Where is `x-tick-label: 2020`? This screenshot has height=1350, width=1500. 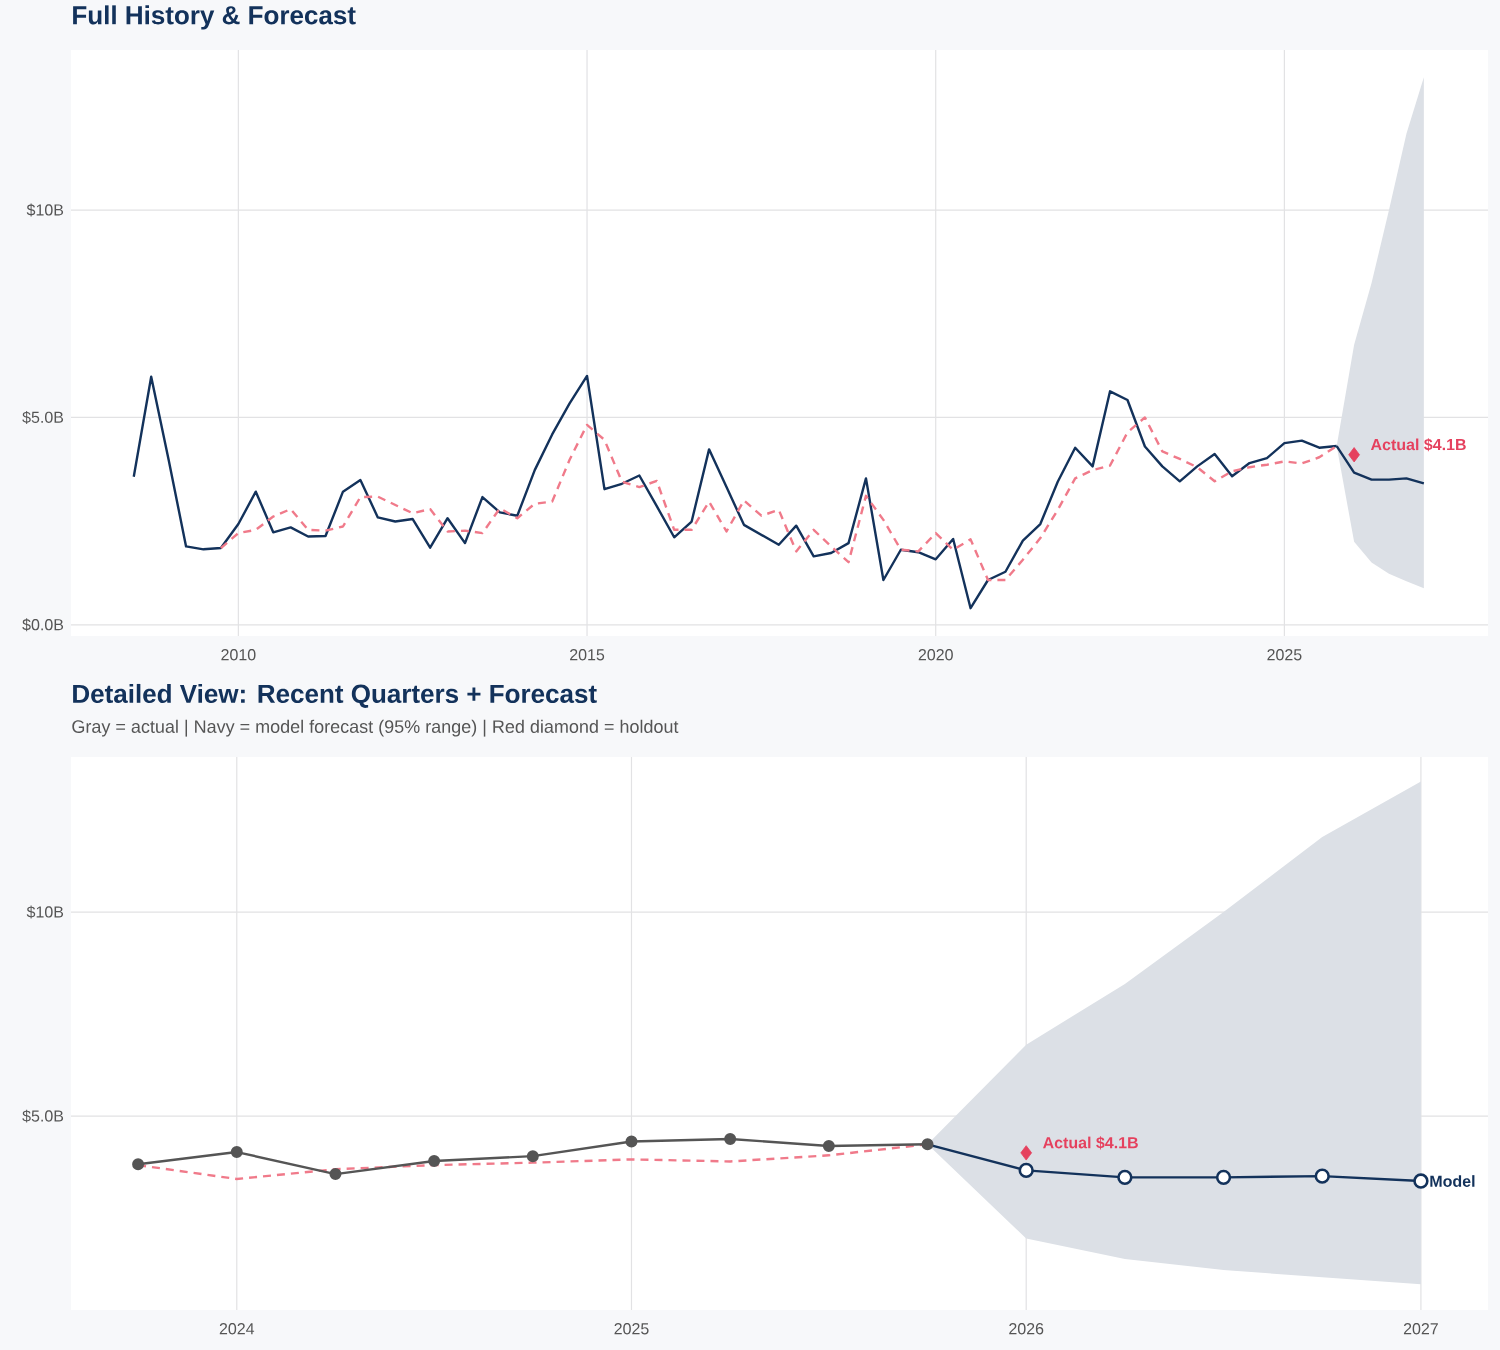 x-tick-label: 2020 is located at coordinates (935, 655).